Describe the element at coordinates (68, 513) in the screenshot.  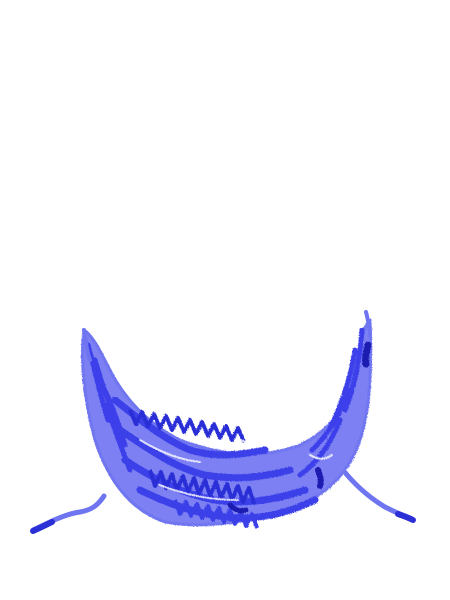
I see `left-rope` at that location.